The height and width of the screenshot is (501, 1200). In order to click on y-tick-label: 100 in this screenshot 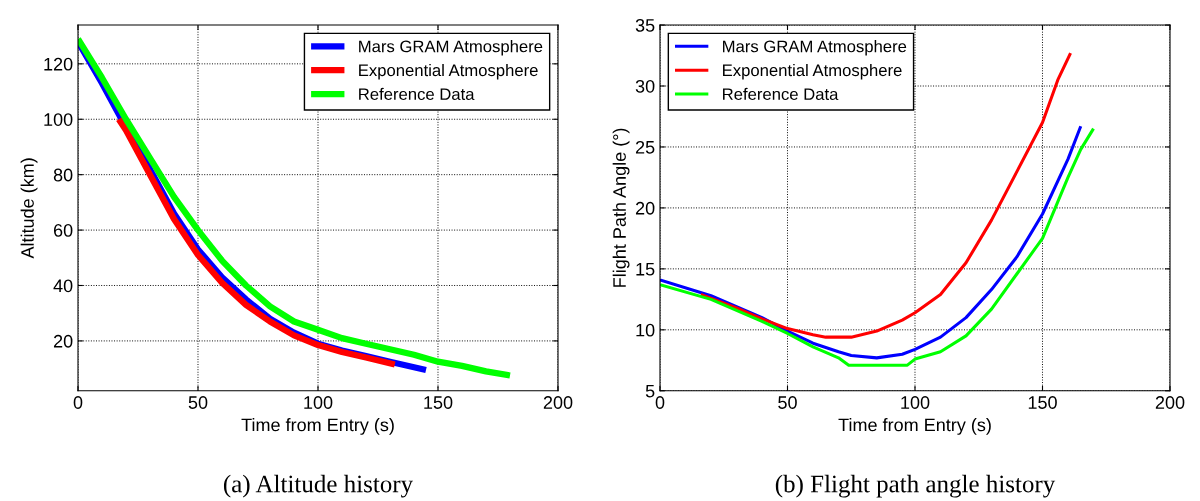, I will do `click(58, 119)`.